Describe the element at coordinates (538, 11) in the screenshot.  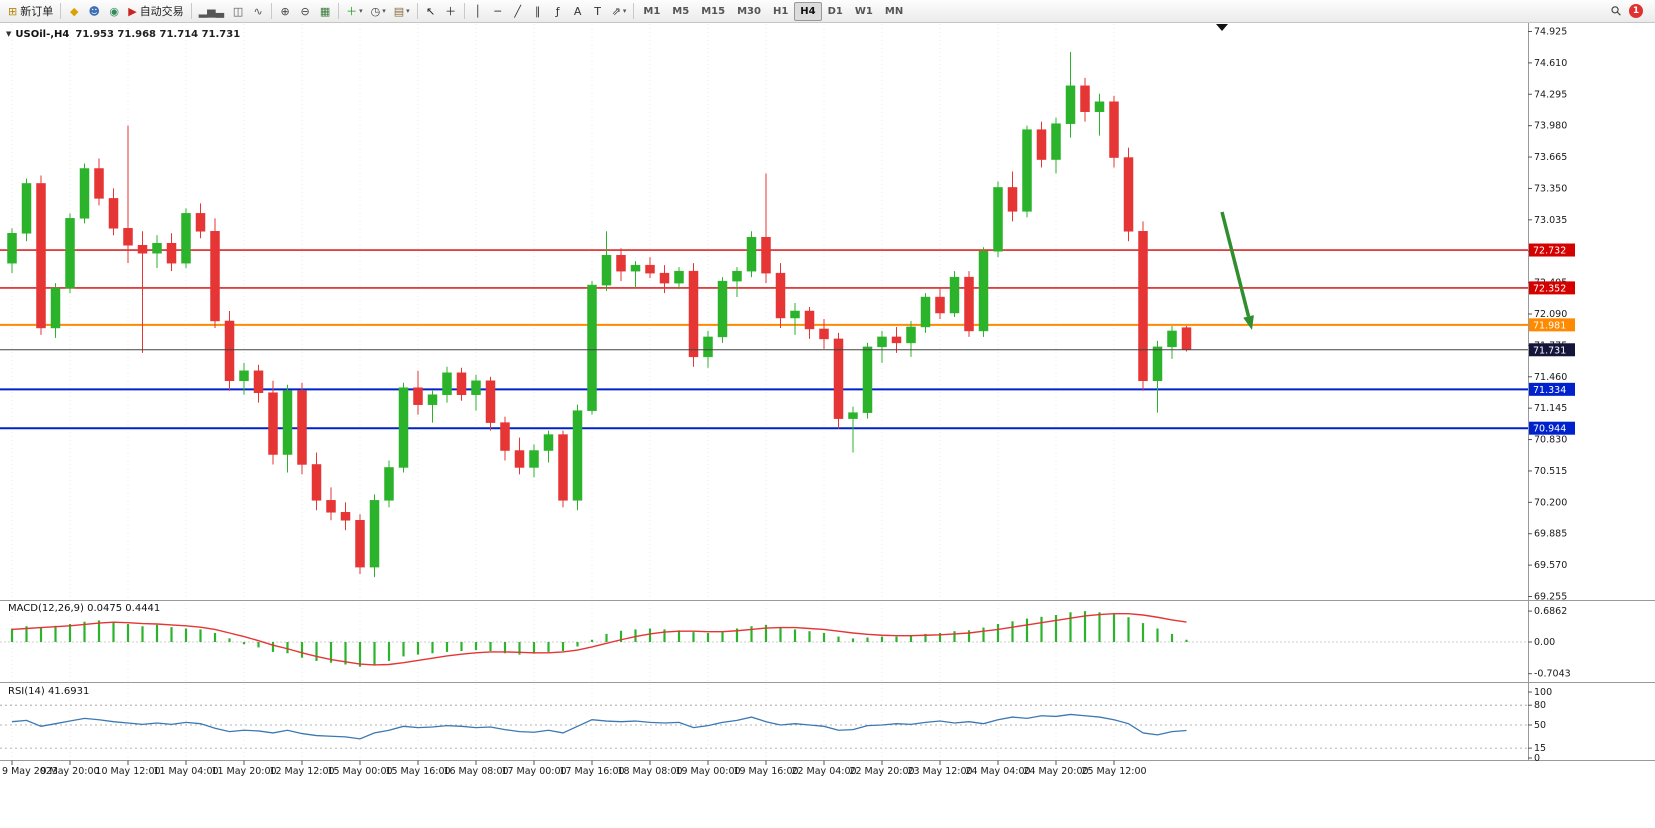
I see `channel-button: ∥` at that location.